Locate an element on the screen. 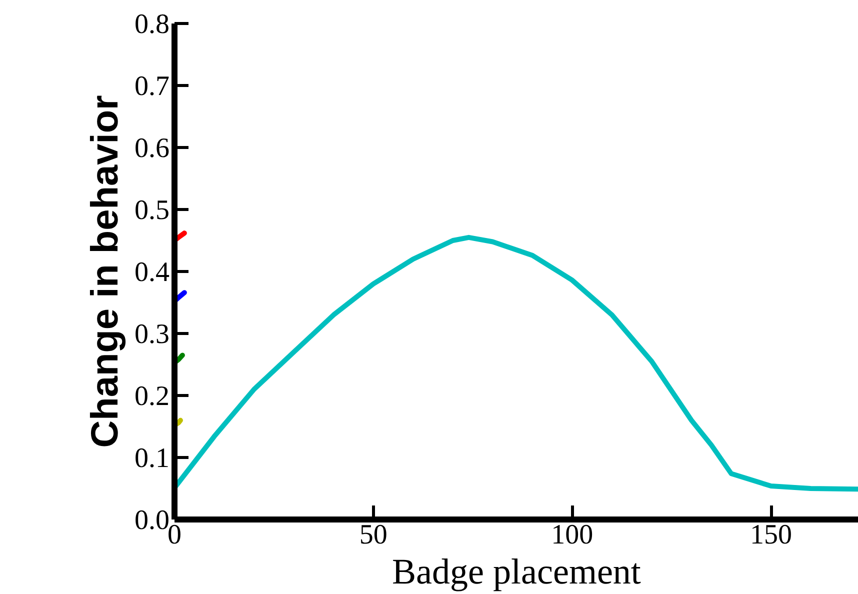 The width and height of the screenshot is (858, 594). y-tick-label: 0.7 is located at coordinates (152, 86).